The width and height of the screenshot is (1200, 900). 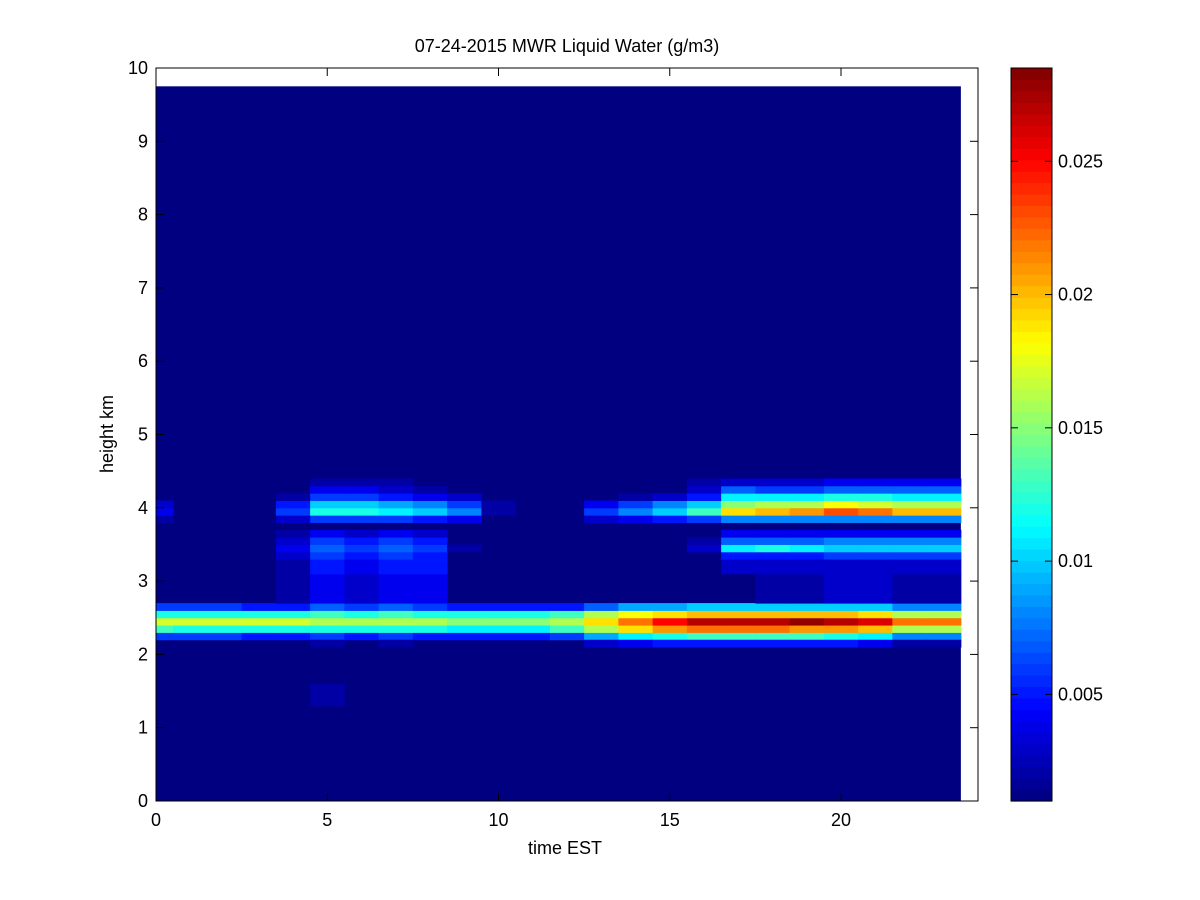 What do you see at coordinates (107, 434) in the screenshot?
I see `y-axis-label: height km` at bounding box center [107, 434].